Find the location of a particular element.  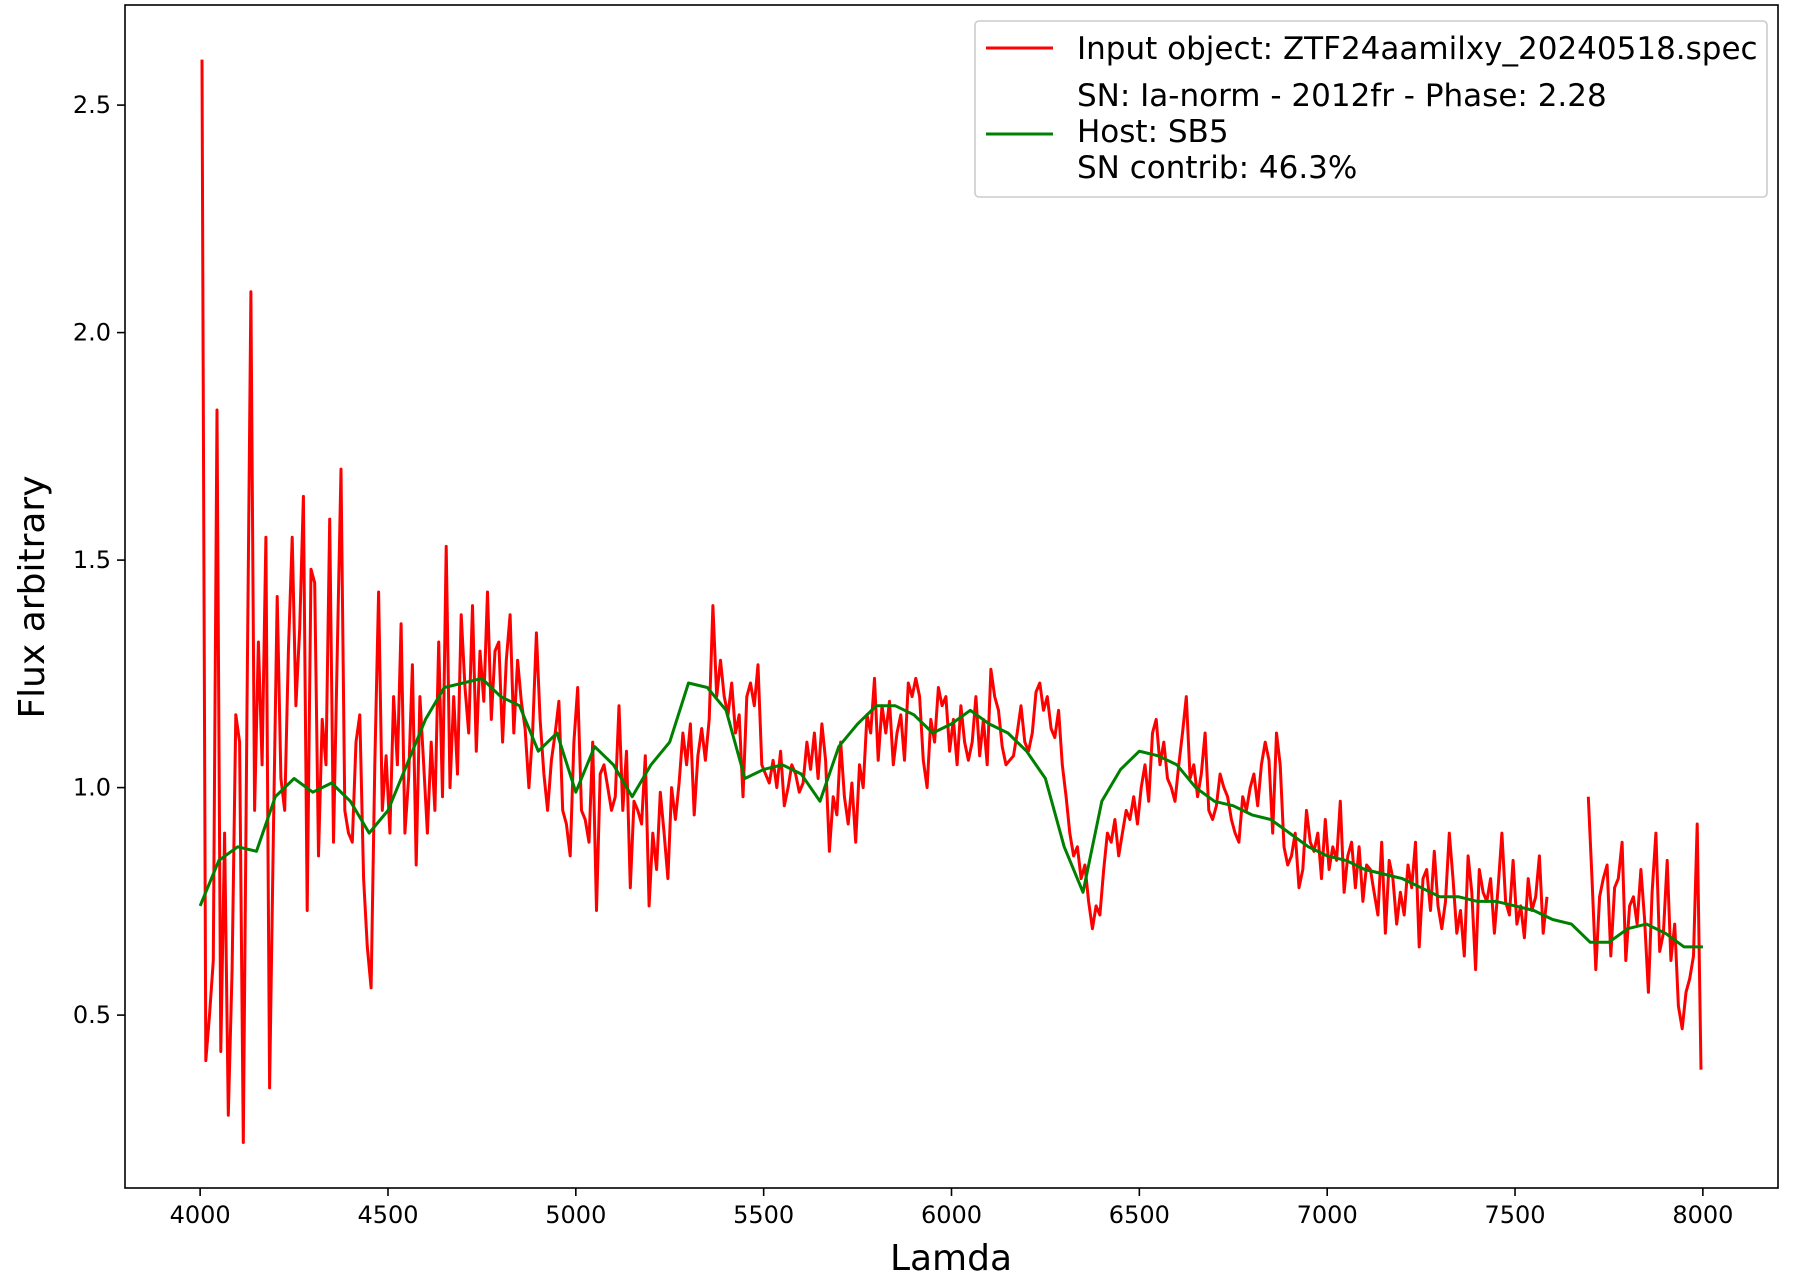

legend-label-contrib: SN contrib: 46.3% is located at coordinates (1217, 168).